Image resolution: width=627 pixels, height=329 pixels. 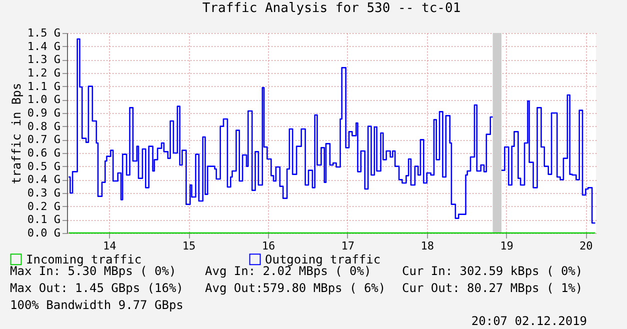 I want to click on y-tick-label: 0.9 G, so click(x=43, y=113).